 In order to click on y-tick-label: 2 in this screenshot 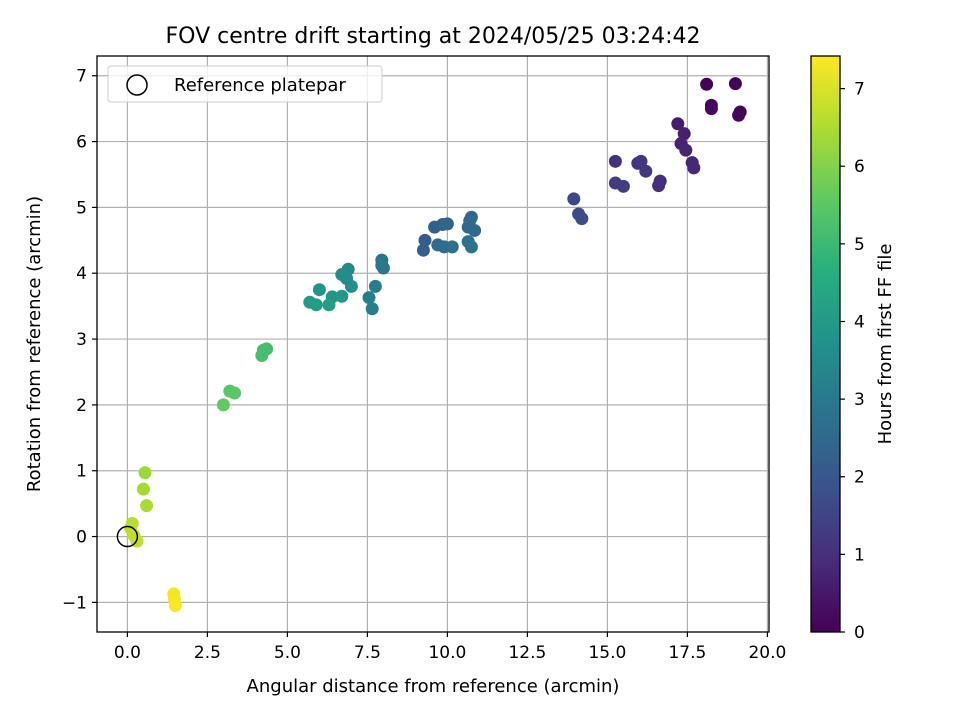, I will do `click(81, 406)`.